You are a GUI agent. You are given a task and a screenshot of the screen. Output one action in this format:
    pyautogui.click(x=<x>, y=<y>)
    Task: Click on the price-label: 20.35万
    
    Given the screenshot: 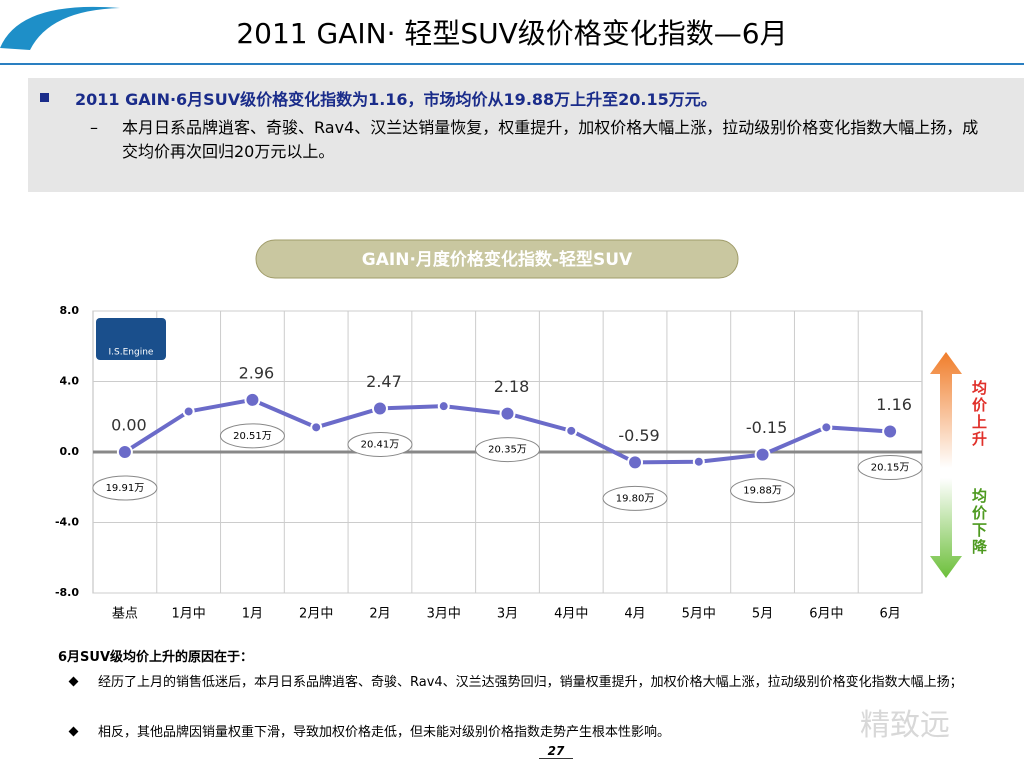 What is the action you would take?
    pyautogui.click(x=507, y=450)
    